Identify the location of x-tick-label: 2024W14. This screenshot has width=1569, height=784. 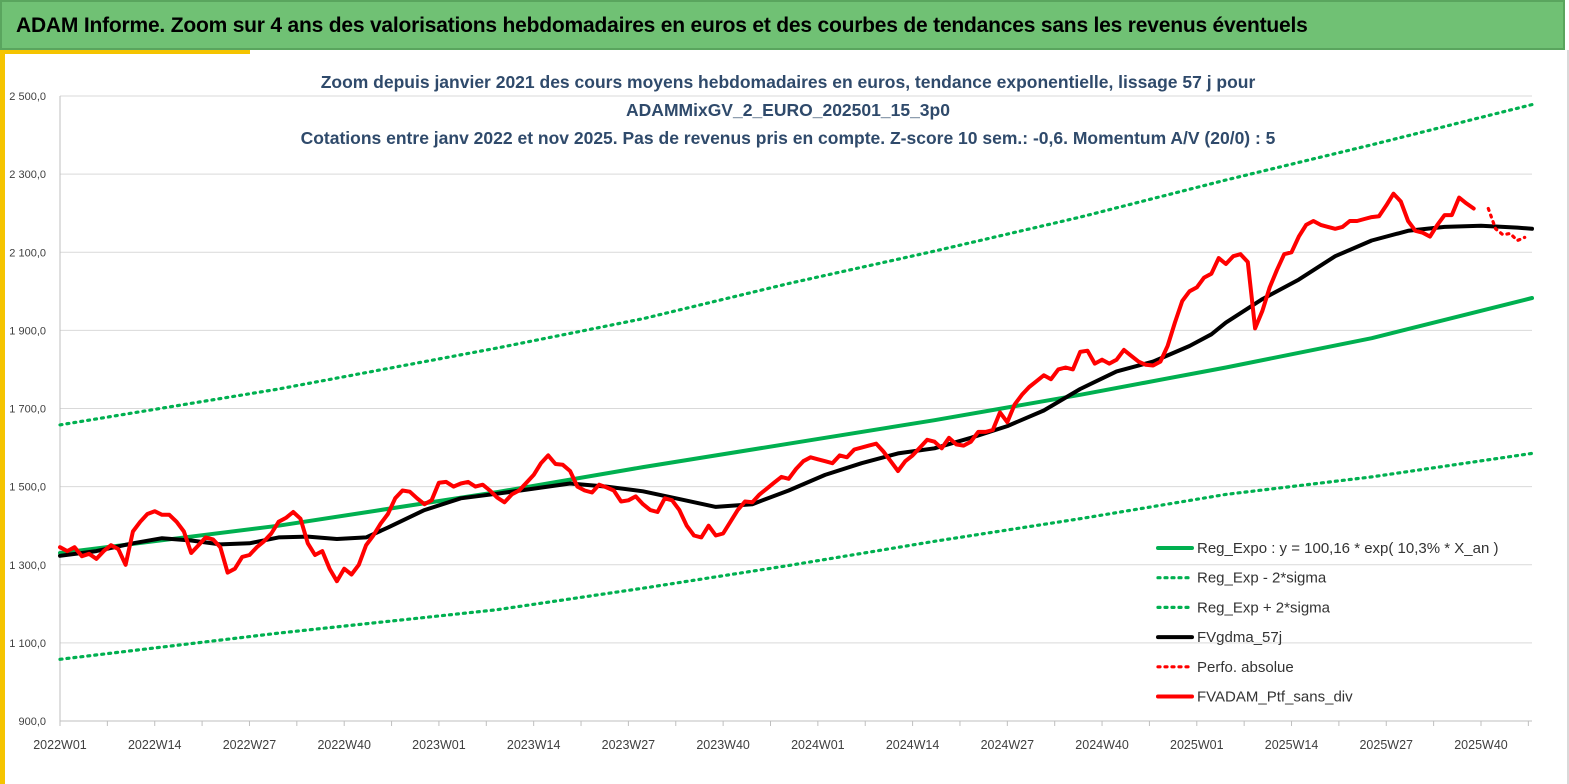
(913, 745).